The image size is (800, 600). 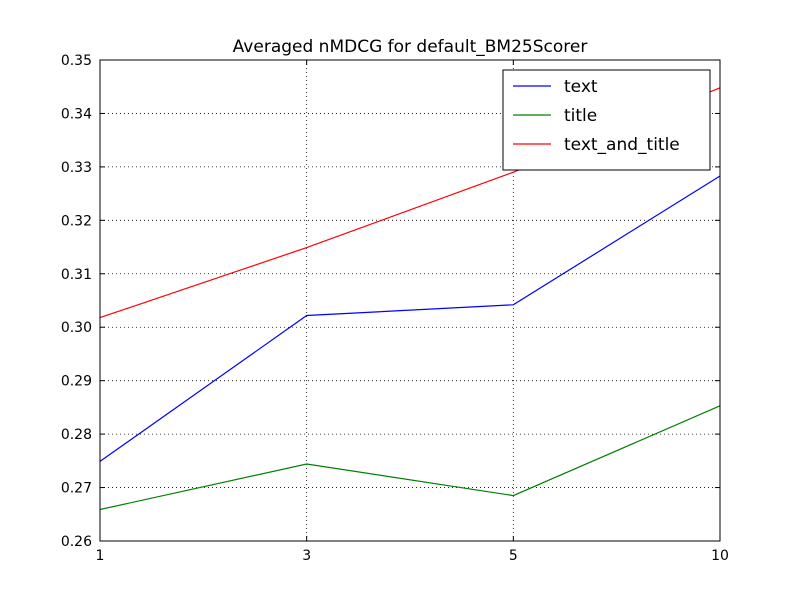 I want to click on y-tick-label: 0.27, so click(x=76, y=489).